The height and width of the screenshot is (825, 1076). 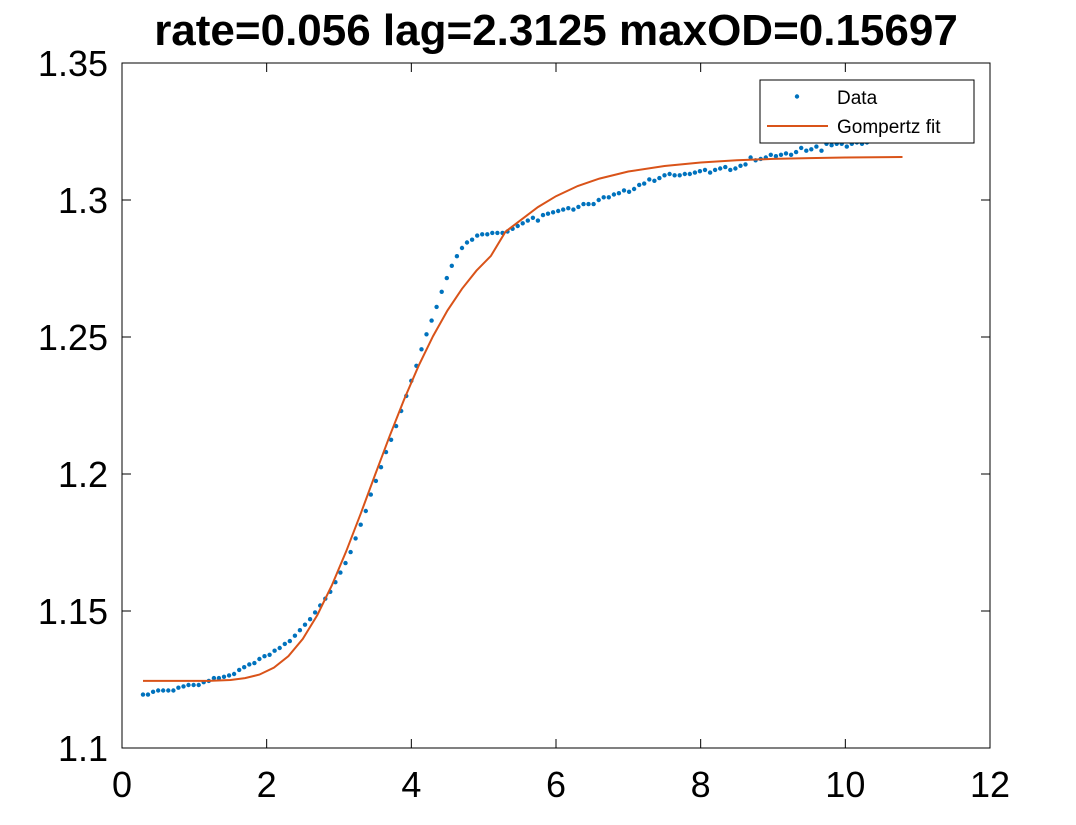 I want to click on legend: Data Gompertz fit, so click(x=867, y=111).